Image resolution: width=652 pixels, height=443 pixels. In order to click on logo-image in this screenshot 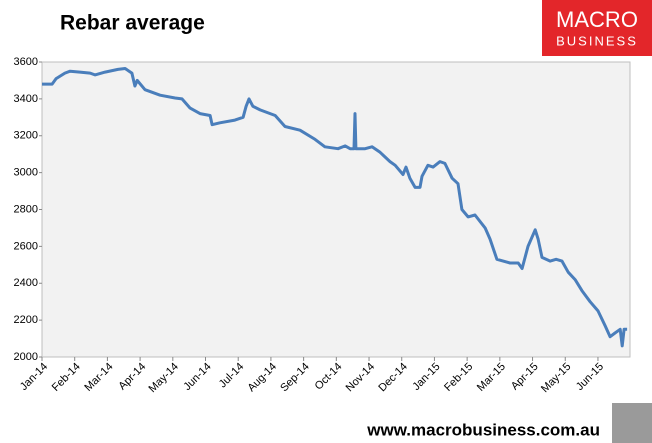, I will do `click(632, 423)`.